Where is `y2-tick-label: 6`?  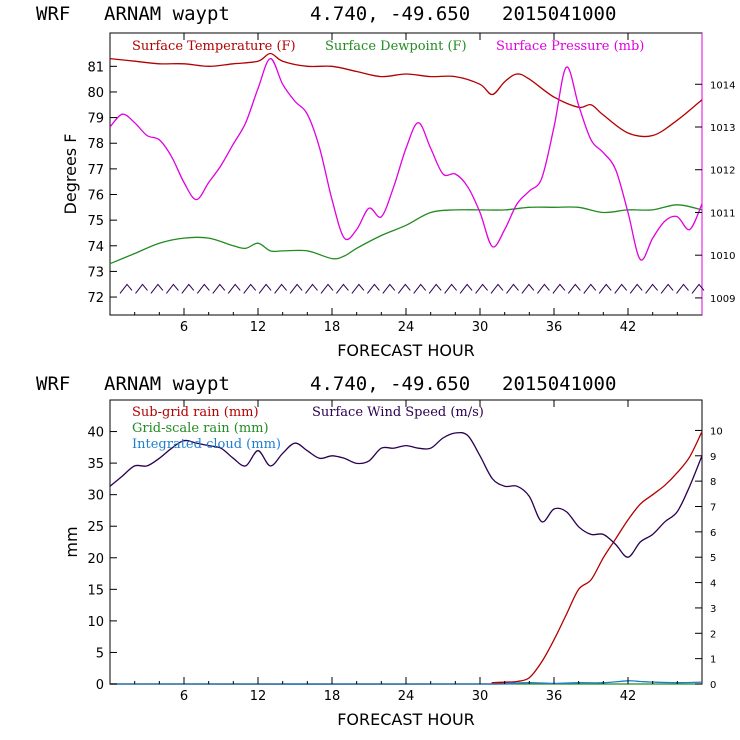 y2-tick-label: 6 is located at coordinates (713, 533).